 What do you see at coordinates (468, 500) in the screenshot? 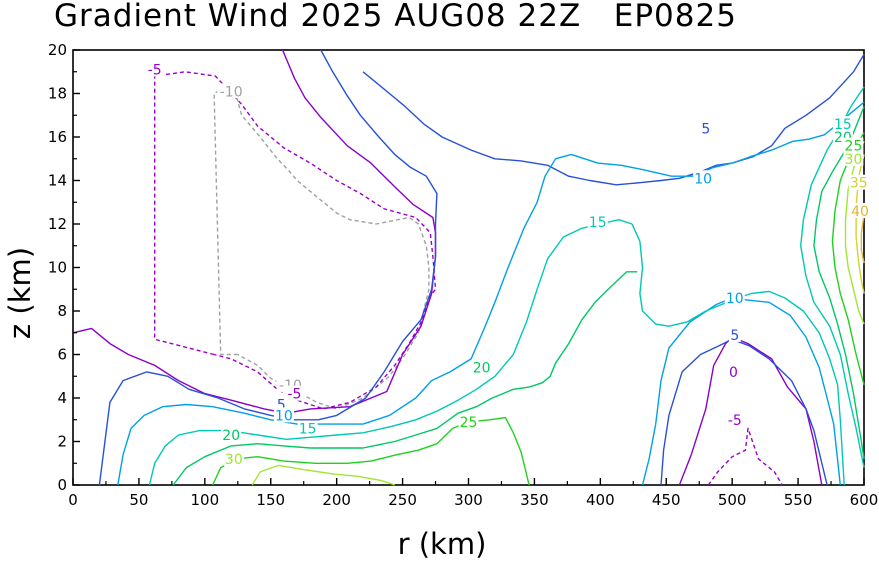
I see `x-tick-label: 300` at bounding box center [468, 500].